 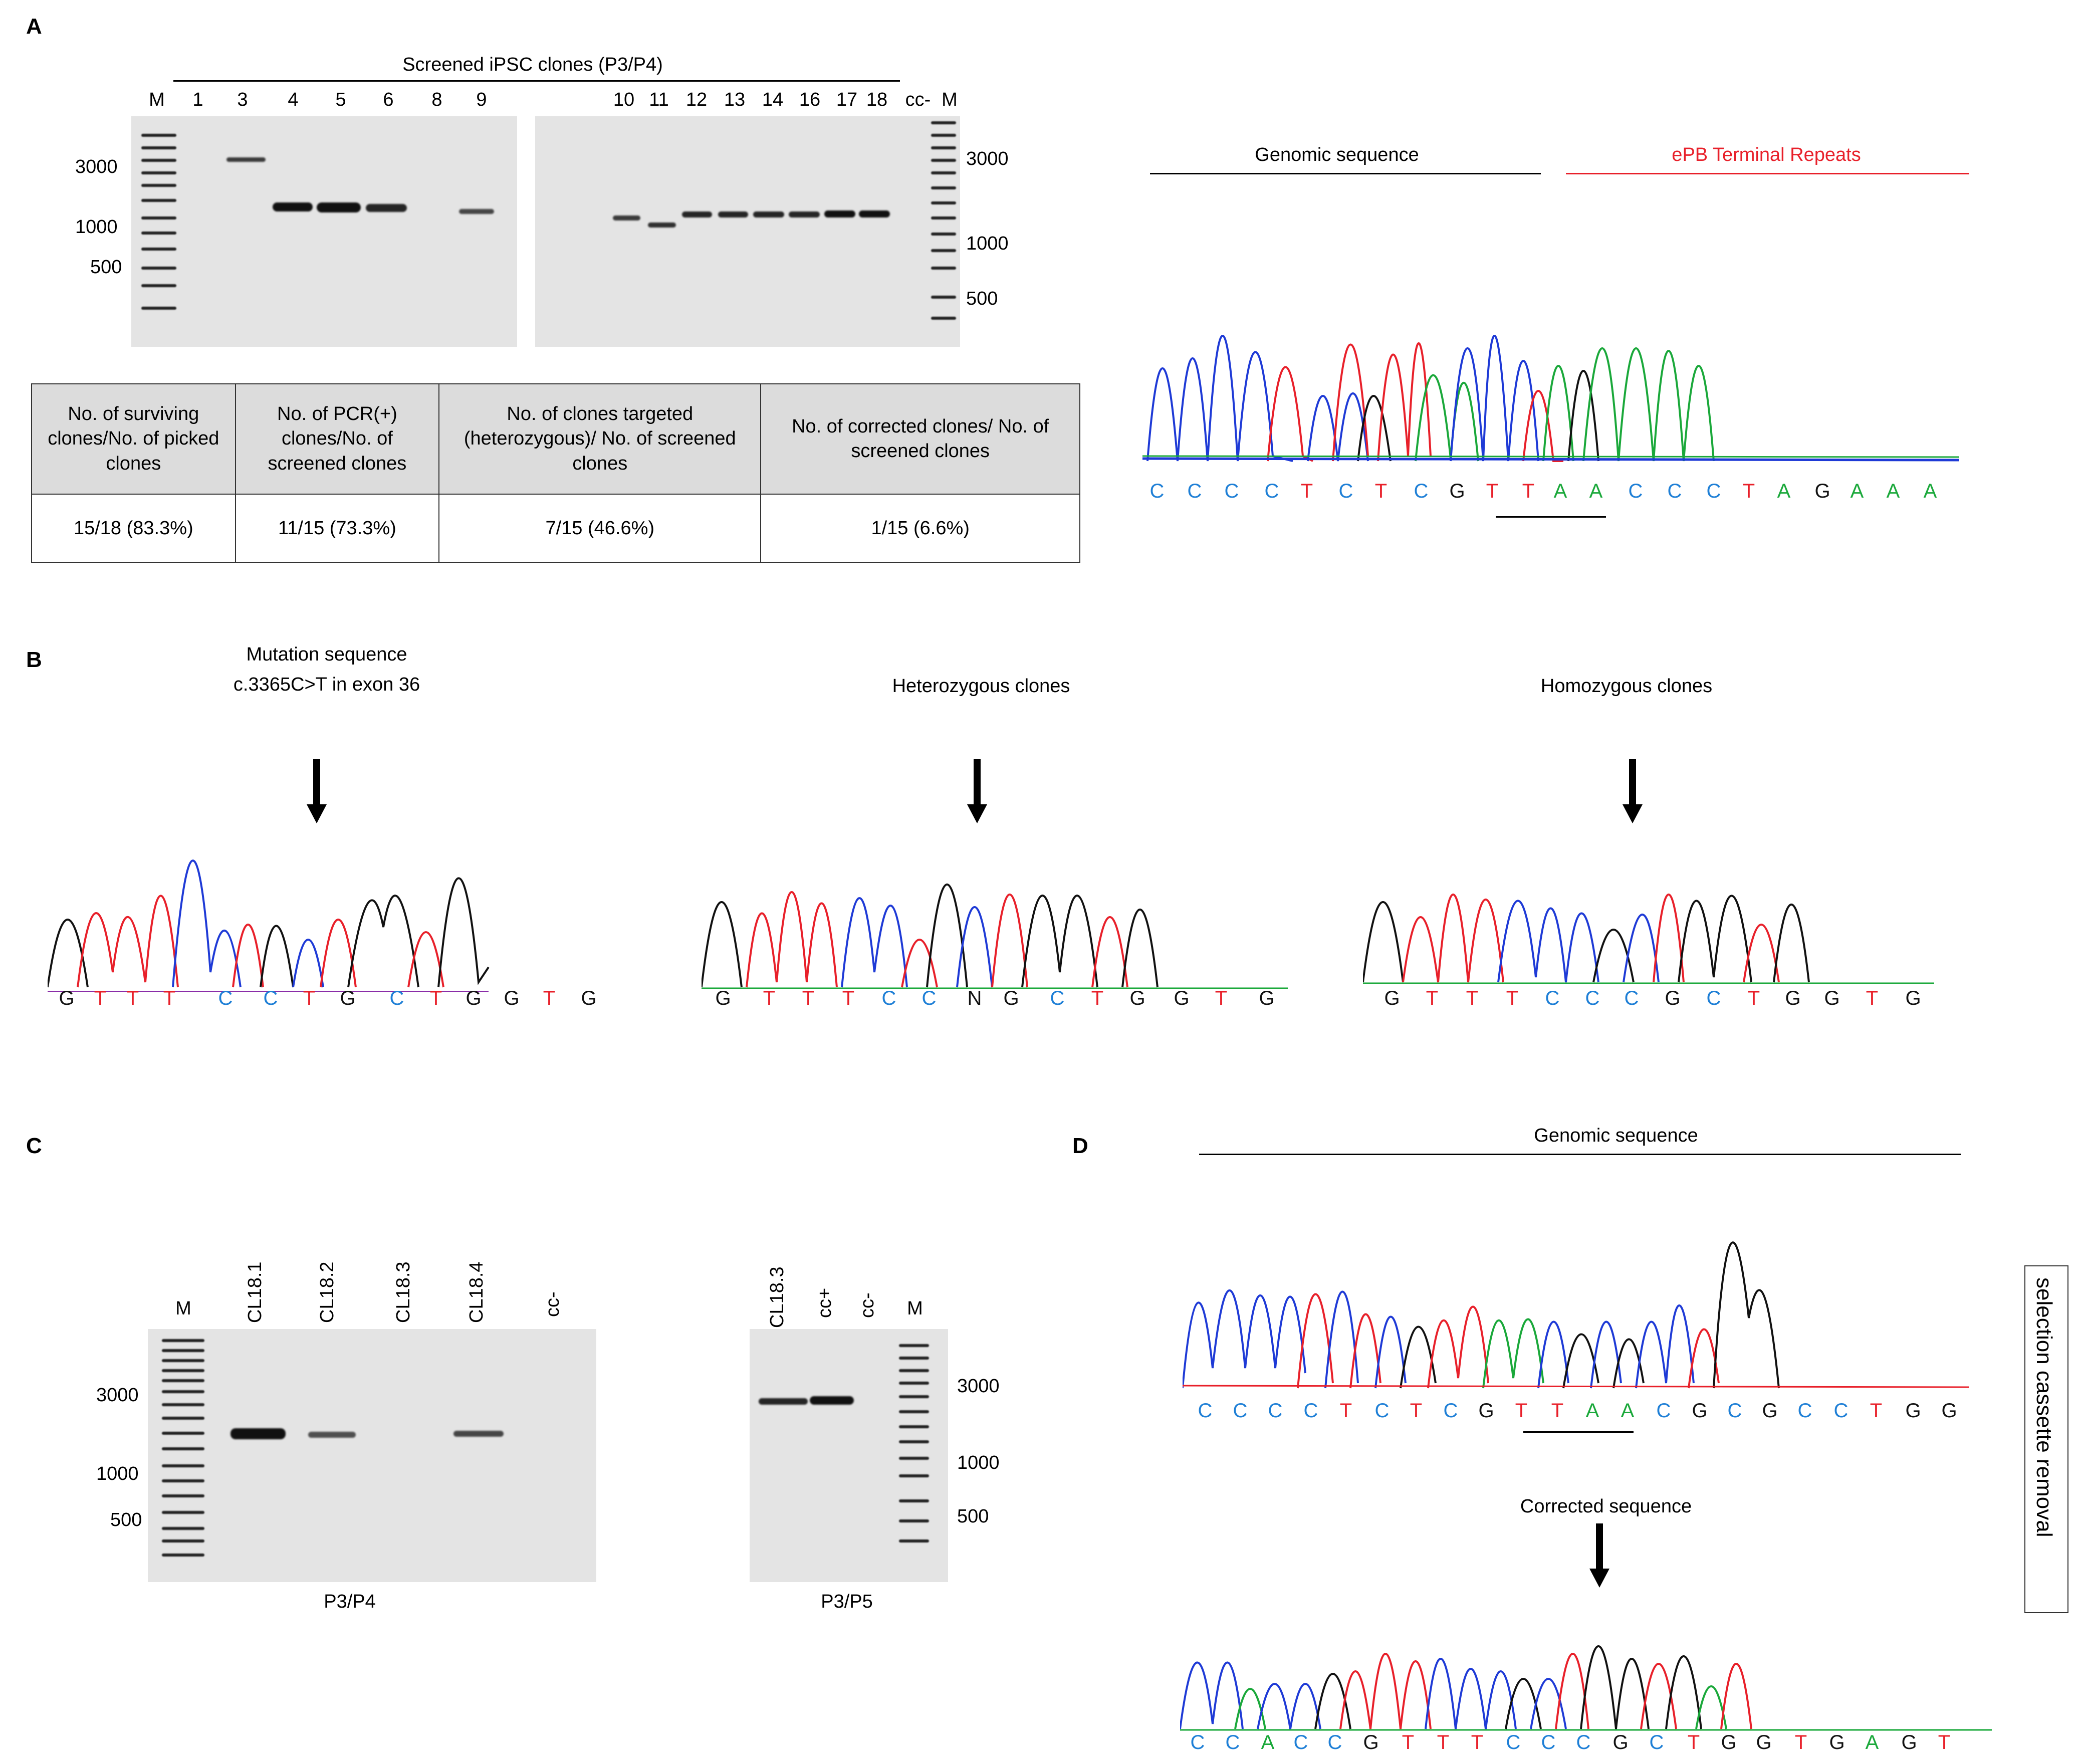 I want to click on lane-label: CL18.4, so click(x=476, y=1292).